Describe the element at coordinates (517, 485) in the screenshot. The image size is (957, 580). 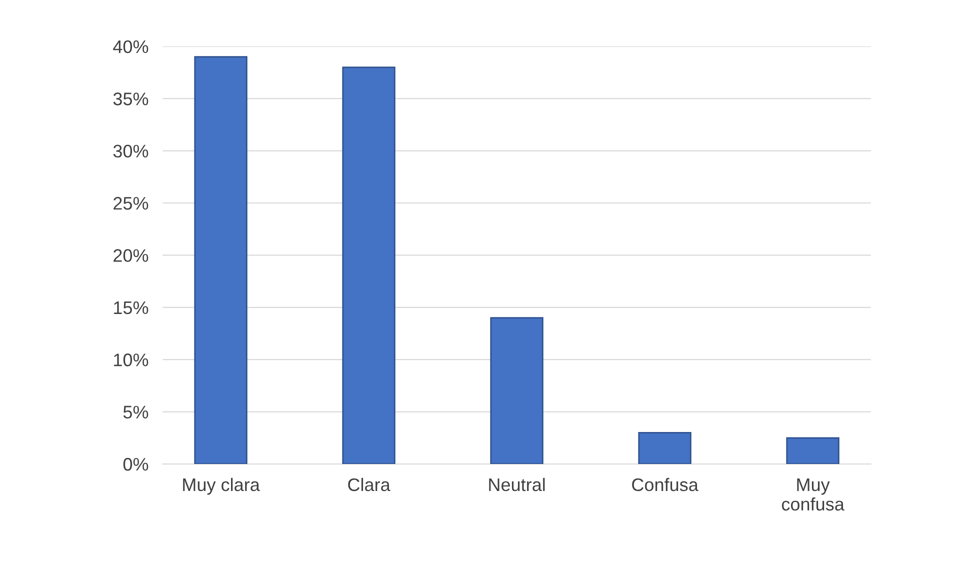
I see `x-tick-label: Neutral` at that location.